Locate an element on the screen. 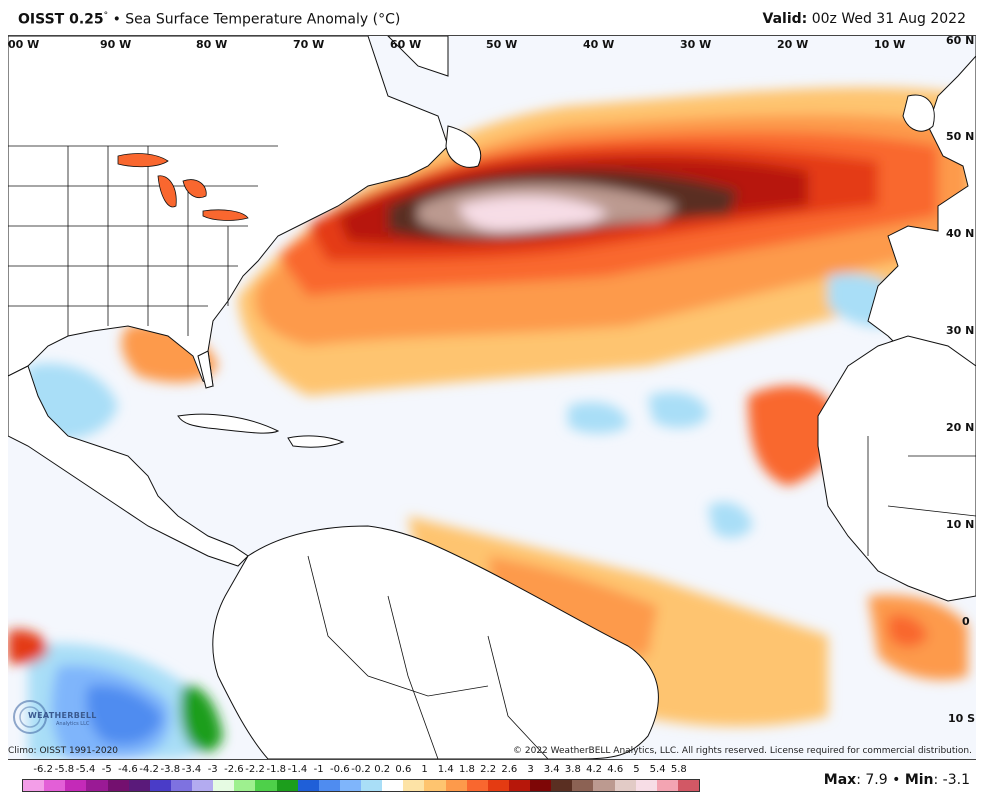  legend-tick: 4.2 is located at coordinates (594, 769).